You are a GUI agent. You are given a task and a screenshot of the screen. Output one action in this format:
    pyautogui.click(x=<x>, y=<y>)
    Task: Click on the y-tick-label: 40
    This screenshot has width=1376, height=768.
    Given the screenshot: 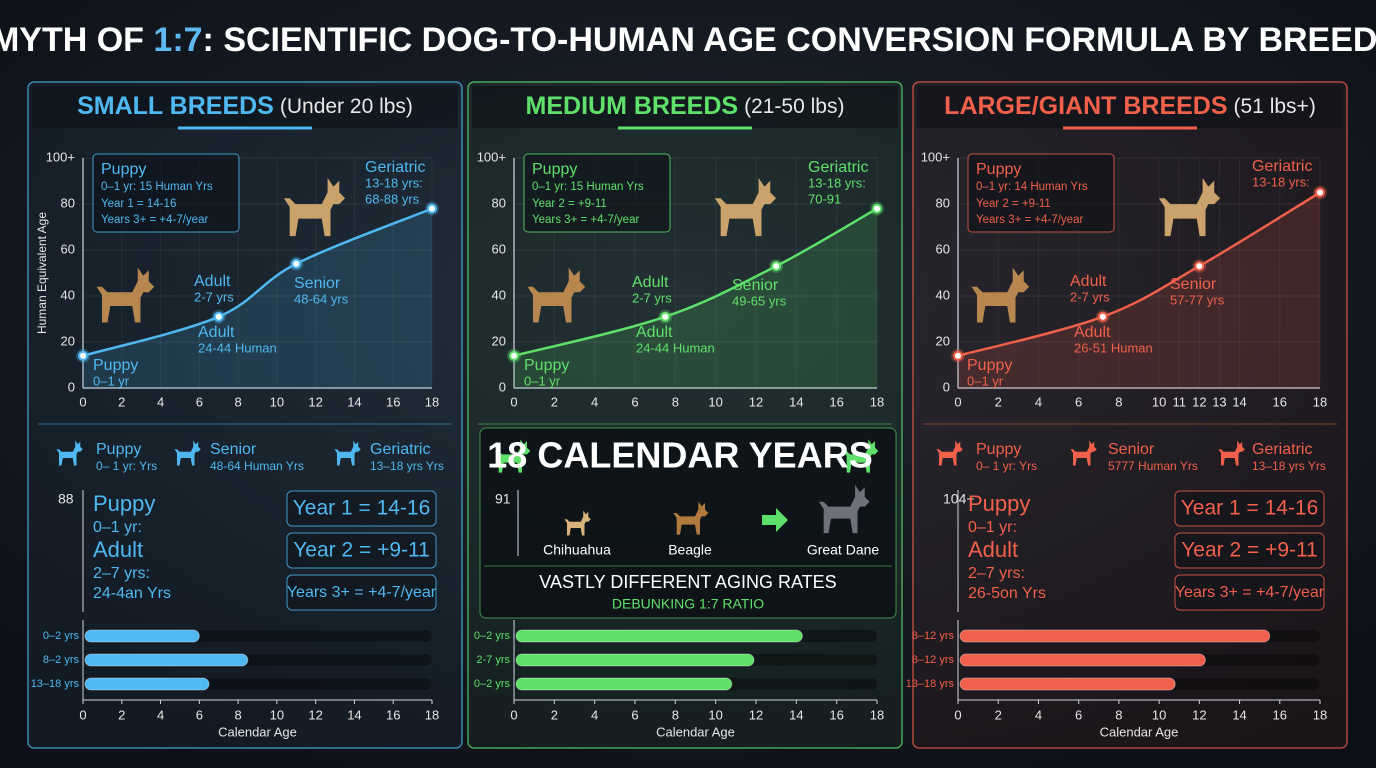 What is the action you would take?
    pyautogui.click(x=943, y=294)
    